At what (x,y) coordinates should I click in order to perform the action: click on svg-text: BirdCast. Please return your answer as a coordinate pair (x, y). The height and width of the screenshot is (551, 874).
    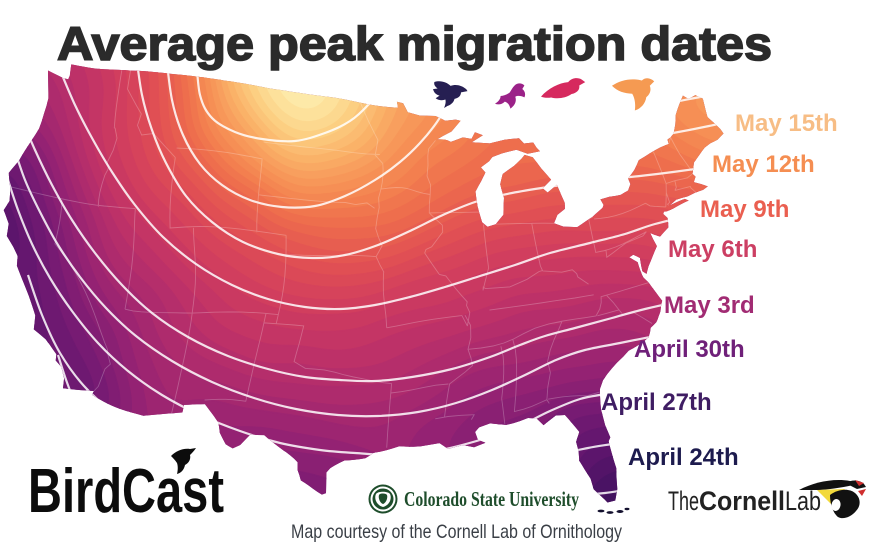
    Looking at the image, I should click on (126, 491).